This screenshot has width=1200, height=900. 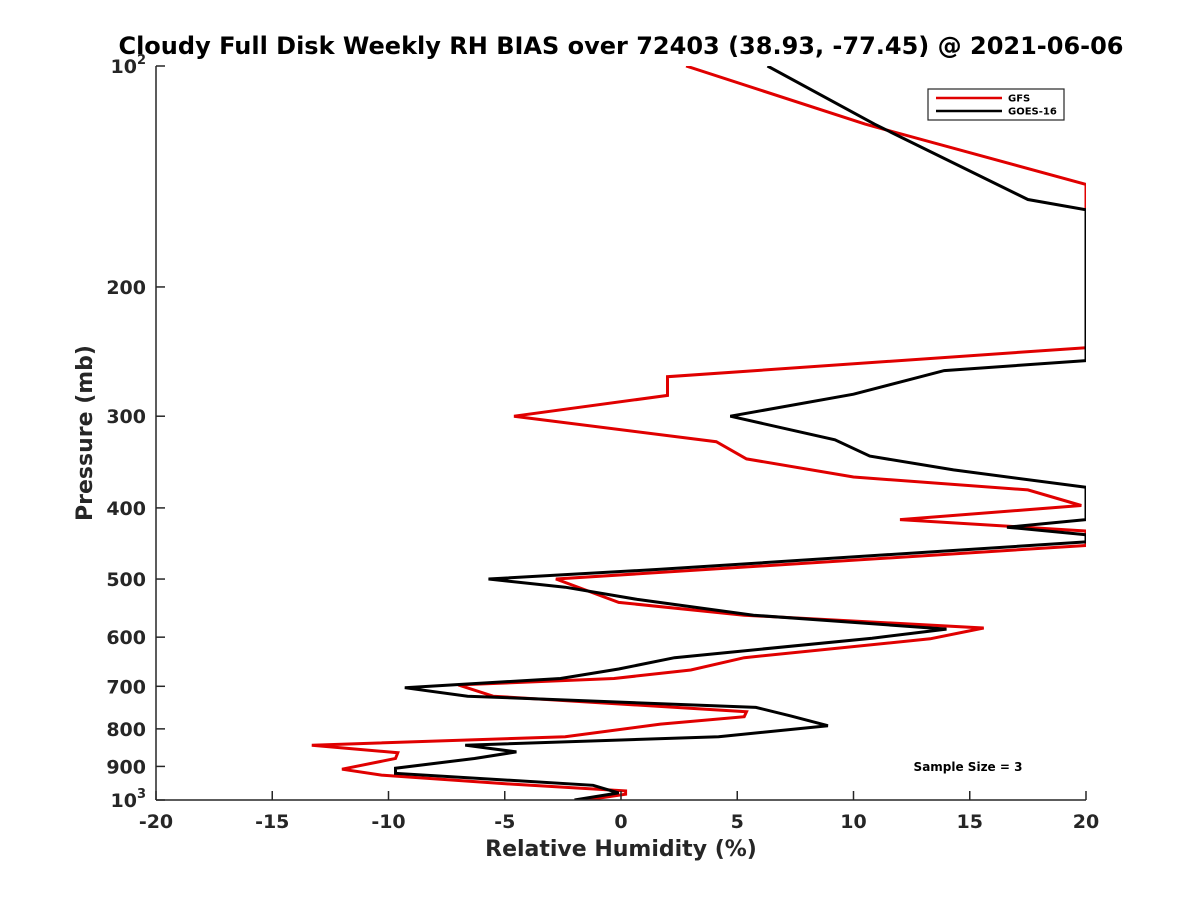 What do you see at coordinates (970, 822) in the screenshot?
I see `x-tick-label: 15` at bounding box center [970, 822].